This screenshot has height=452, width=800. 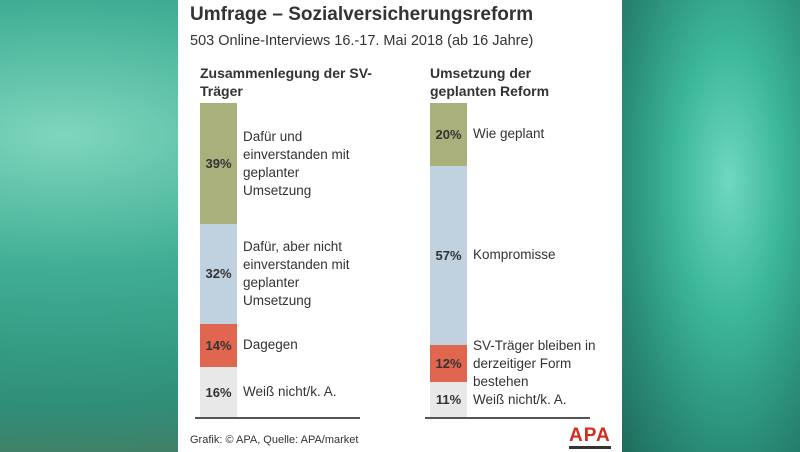 What do you see at coordinates (362, 14) in the screenshot?
I see `title: Umfrage – Sozialversicherungsreform` at bounding box center [362, 14].